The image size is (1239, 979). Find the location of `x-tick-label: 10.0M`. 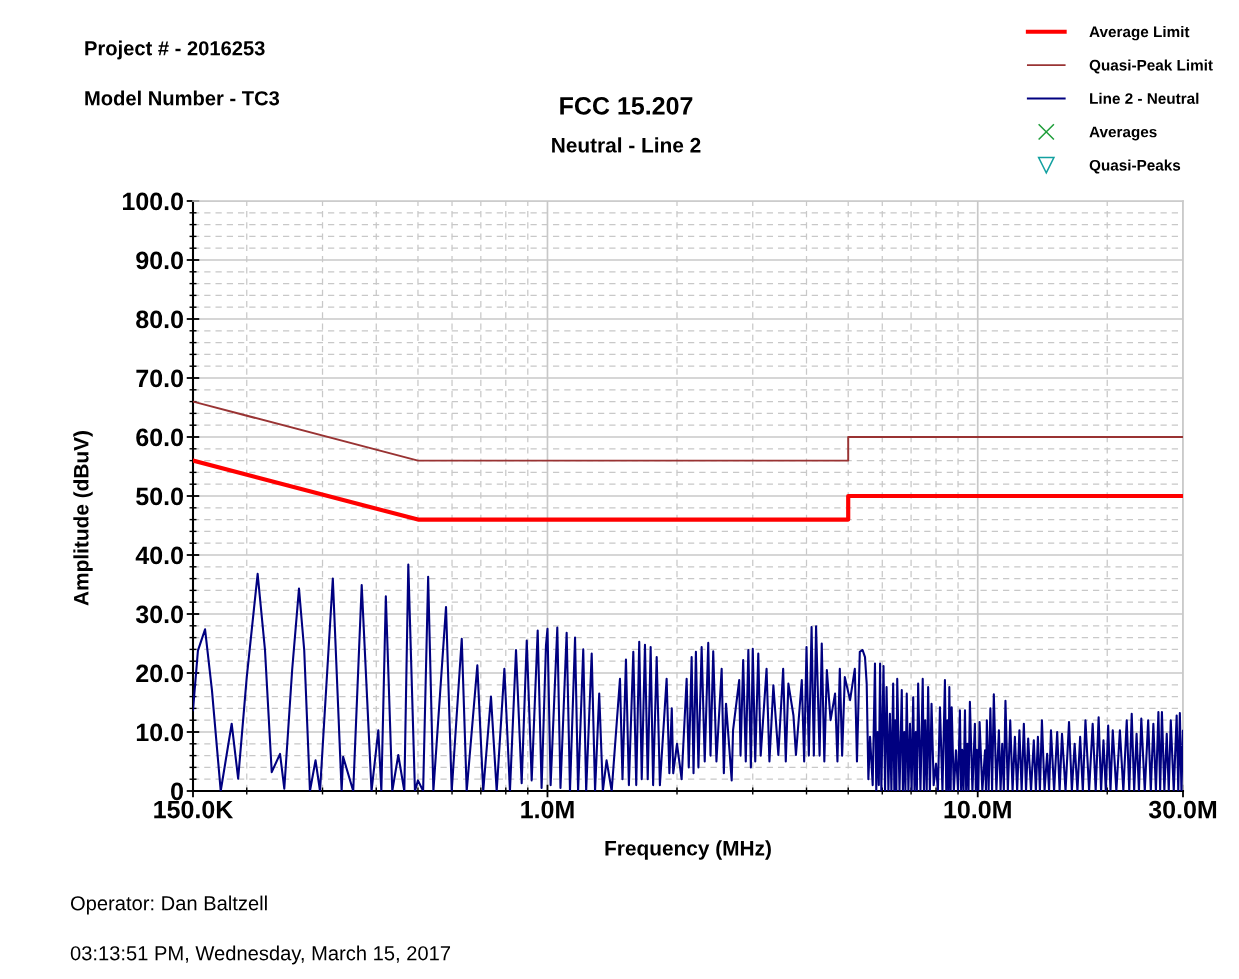

x-tick-label: 10.0M is located at coordinates (977, 809).